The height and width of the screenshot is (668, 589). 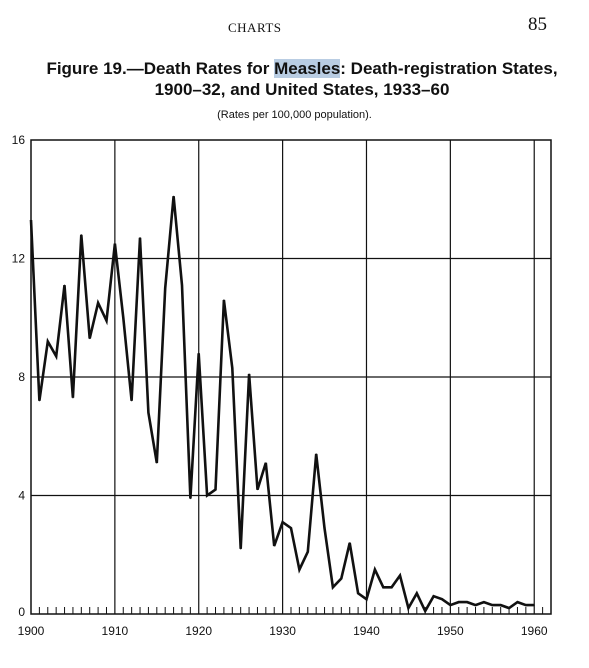 I want to click on running-title: CHARTS, so click(x=255, y=27).